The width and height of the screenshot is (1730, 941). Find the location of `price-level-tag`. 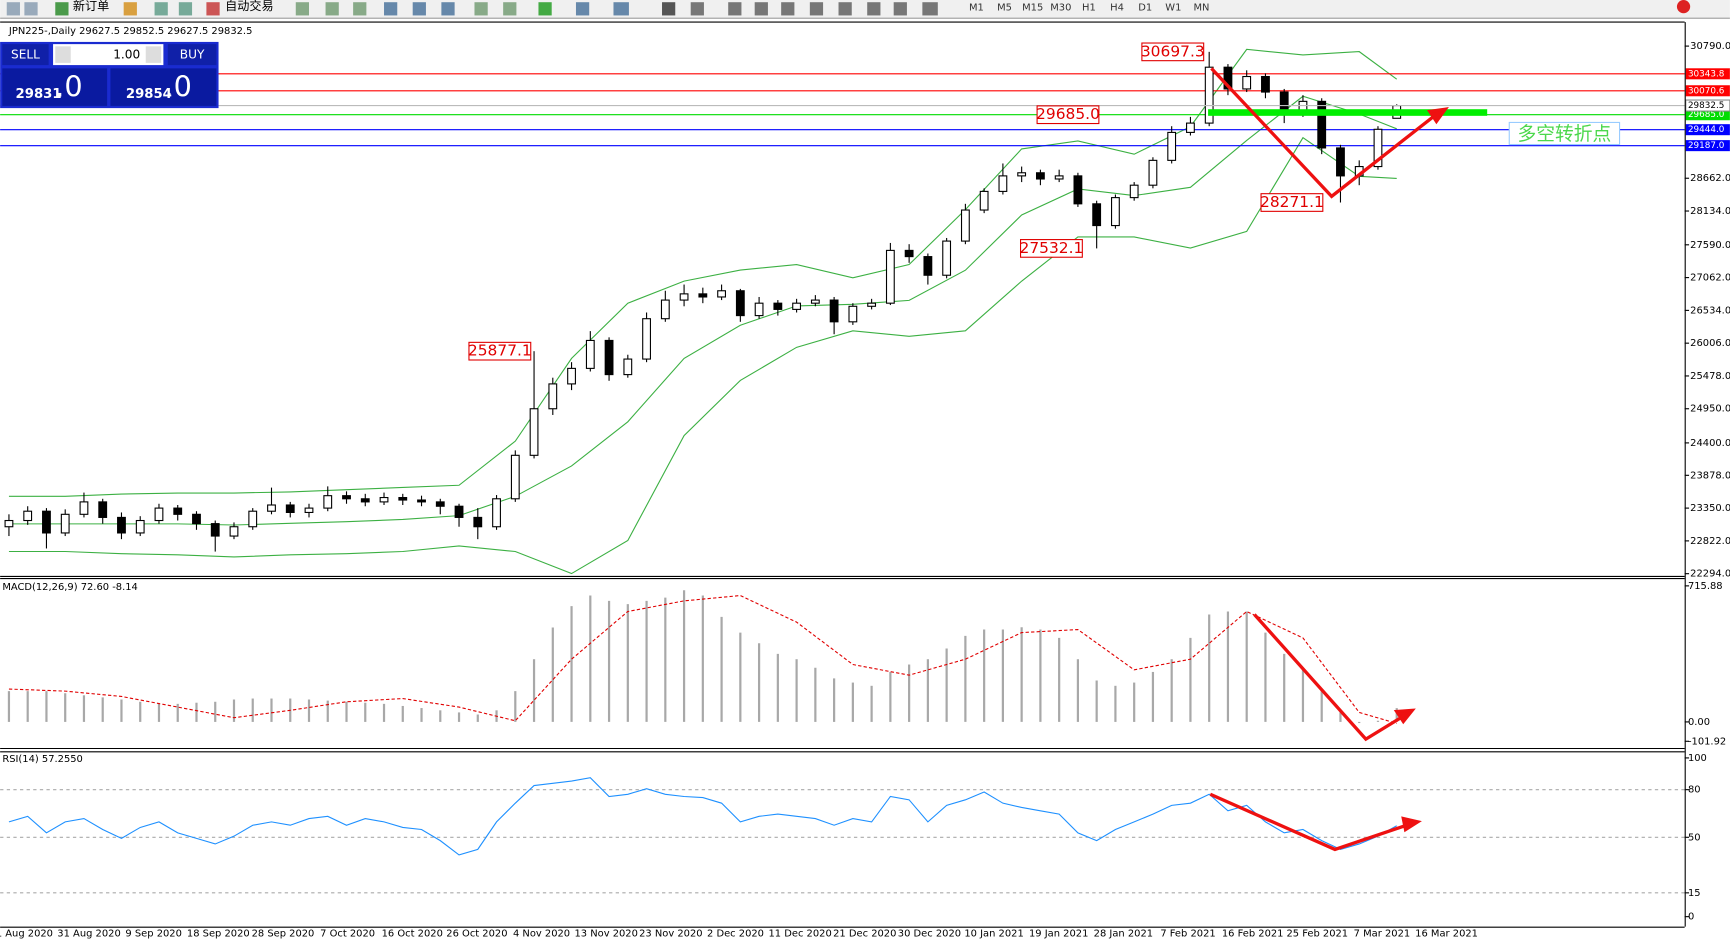

price-level-tag is located at coordinates (1707, 74).